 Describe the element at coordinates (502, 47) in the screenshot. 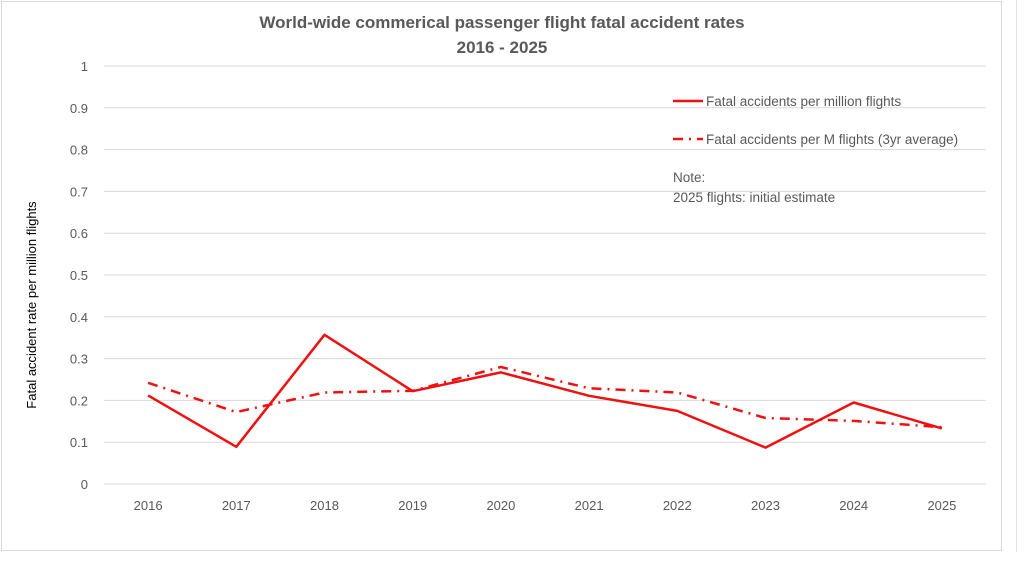

I see `chart-subtitle: 2016 - 2025` at that location.